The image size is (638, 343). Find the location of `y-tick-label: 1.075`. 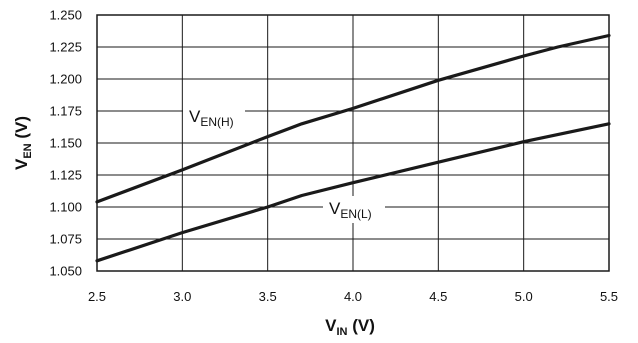

y-tick-label: 1.075 is located at coordinates (65, 239).